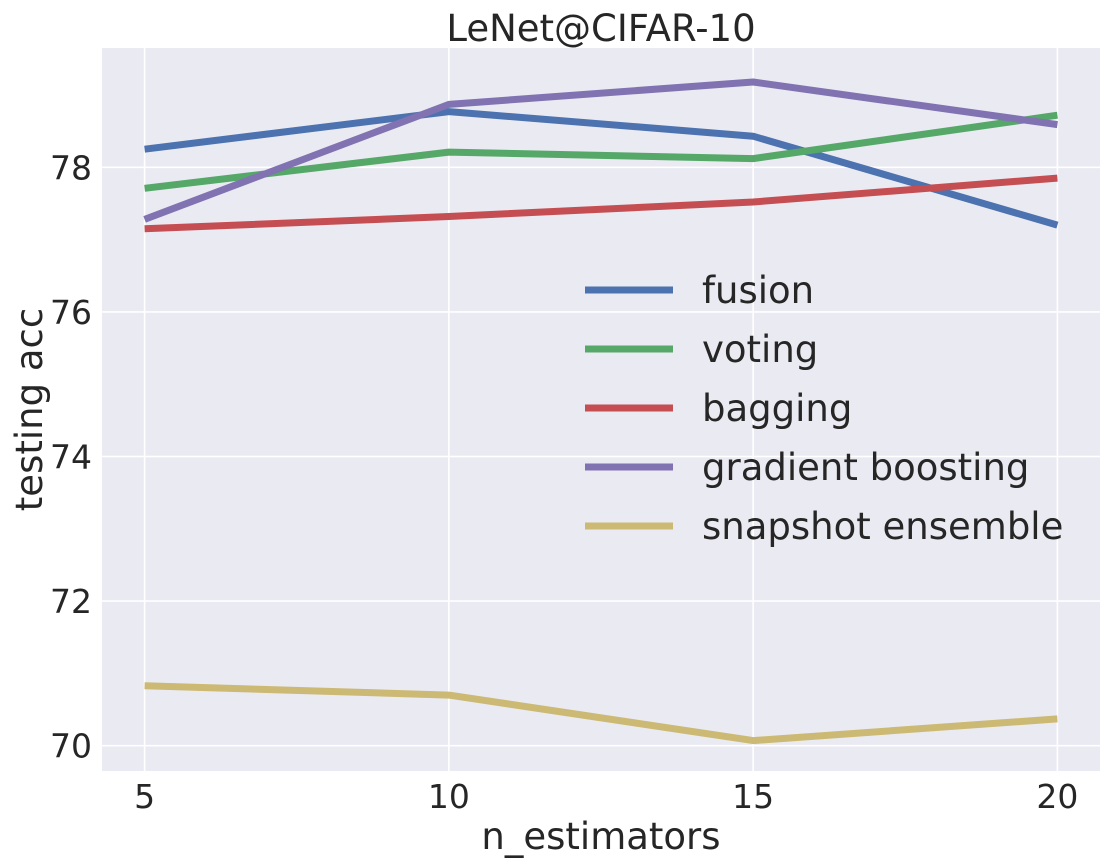 This screenshot has width=1105, height=865. I want to click on legend-label: bagging, so click(777, 408).